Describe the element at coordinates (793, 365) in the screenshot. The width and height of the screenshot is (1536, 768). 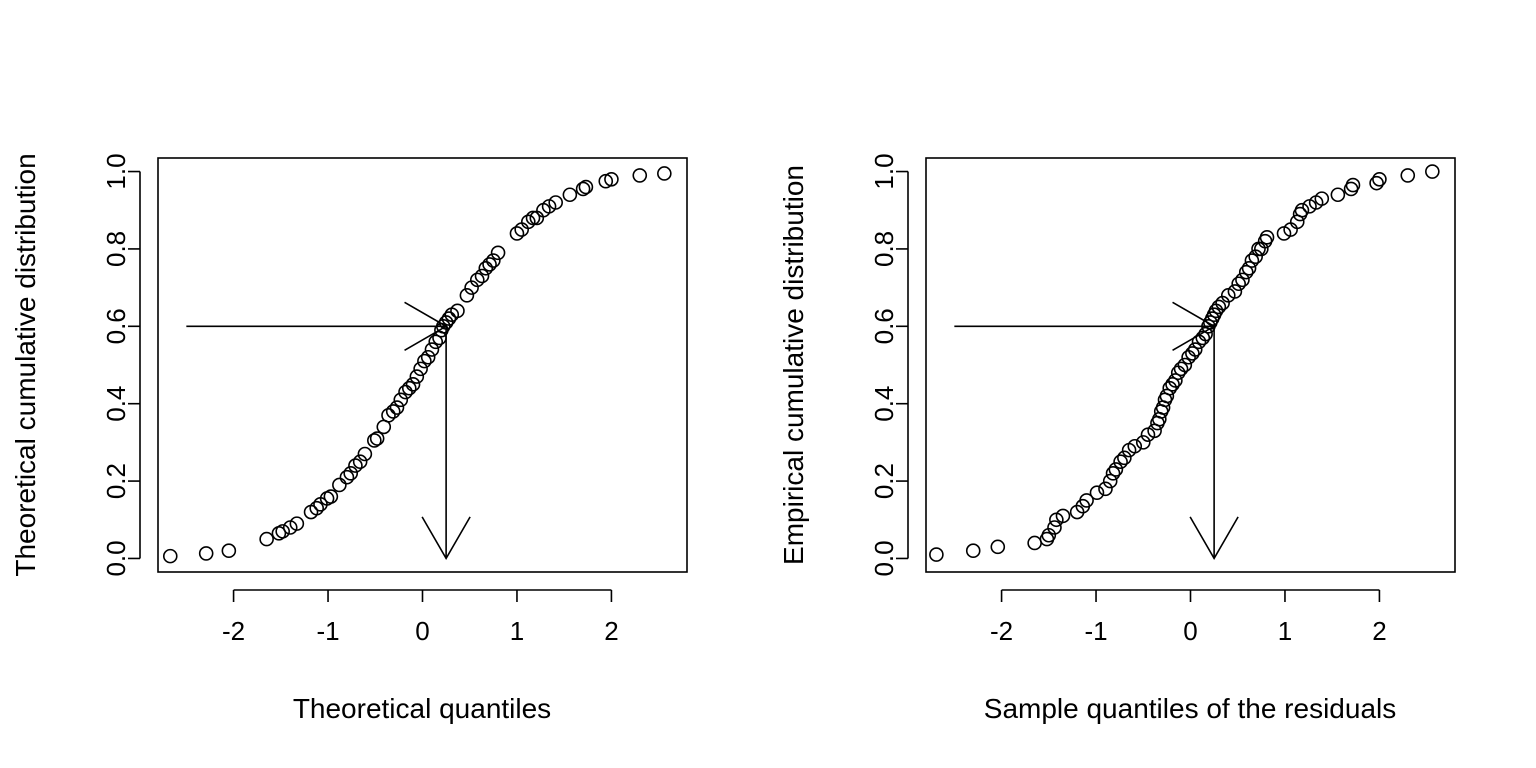
I see `y-axis-label: Empirical cumulative distribution` at that location.